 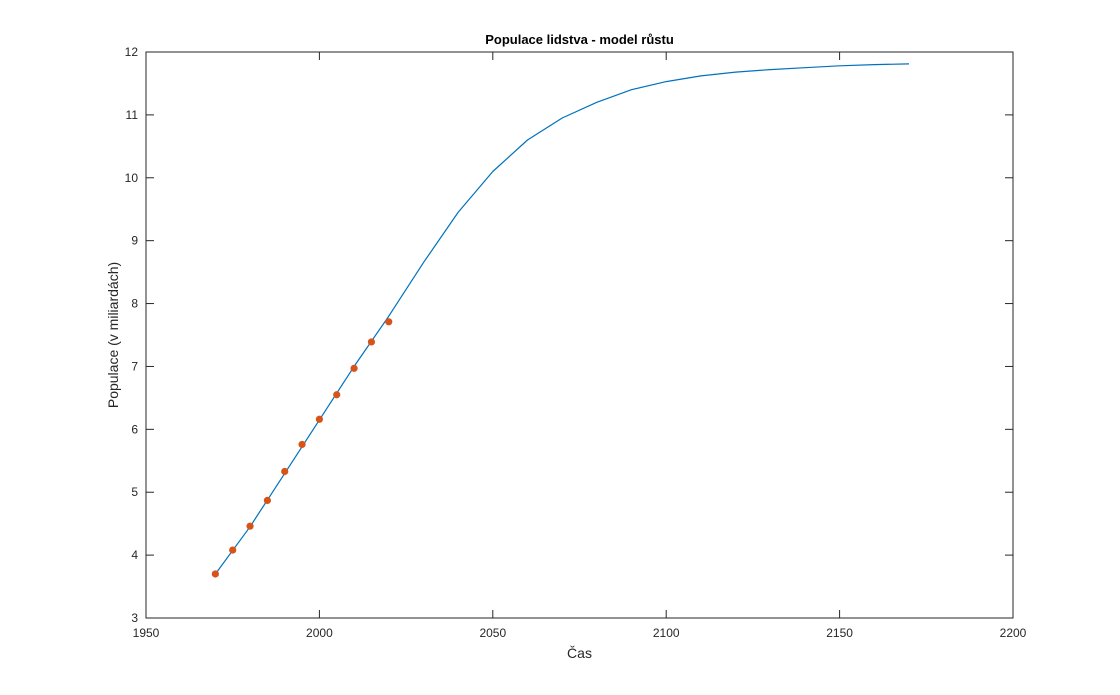 I want to click on y-tick-label: 6, so click(x=134, y=429).